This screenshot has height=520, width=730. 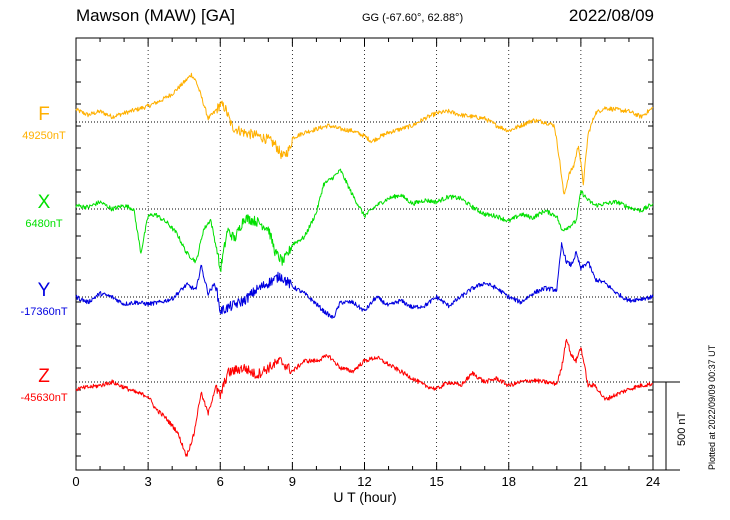 What do you see at coordinates (364, 481) in the screenshot?
I see `x-tick-label: 12` at bounding box center [364, 481].